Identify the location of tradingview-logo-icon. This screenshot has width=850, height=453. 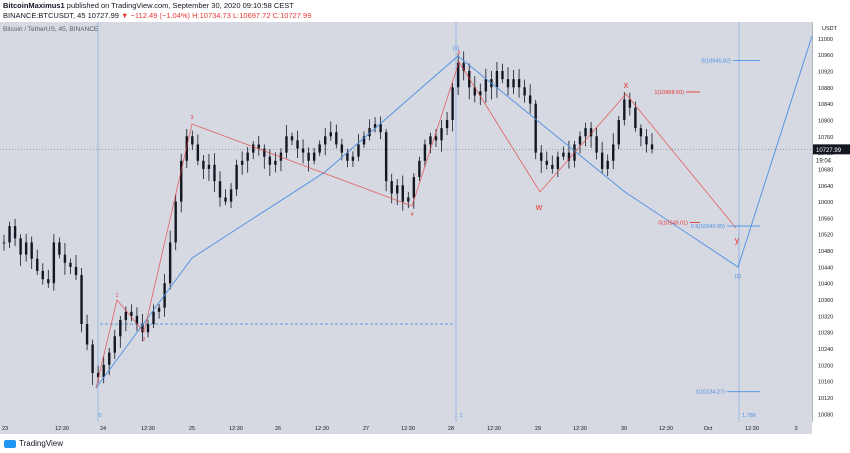
(10, 443).